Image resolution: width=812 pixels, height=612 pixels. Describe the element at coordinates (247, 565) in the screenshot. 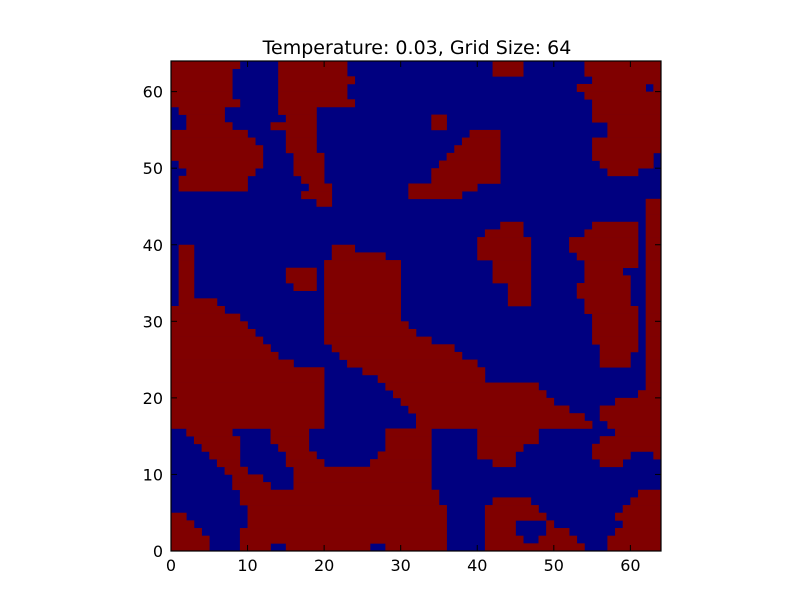

I see `x-tick-label: 10` at that location.